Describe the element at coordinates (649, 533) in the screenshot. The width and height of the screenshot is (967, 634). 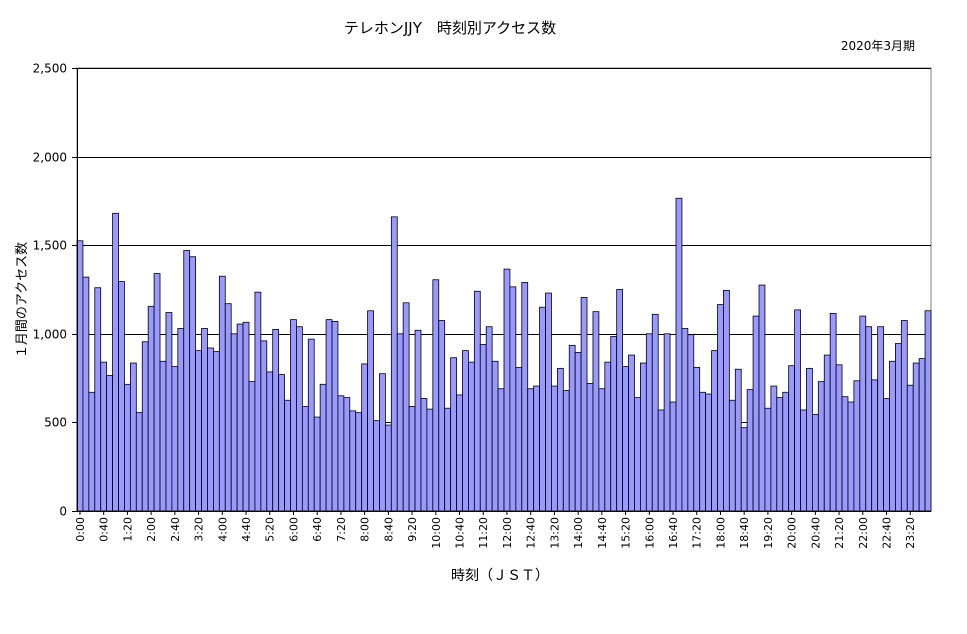
I see `x-tick-label: 16:00` at that location.